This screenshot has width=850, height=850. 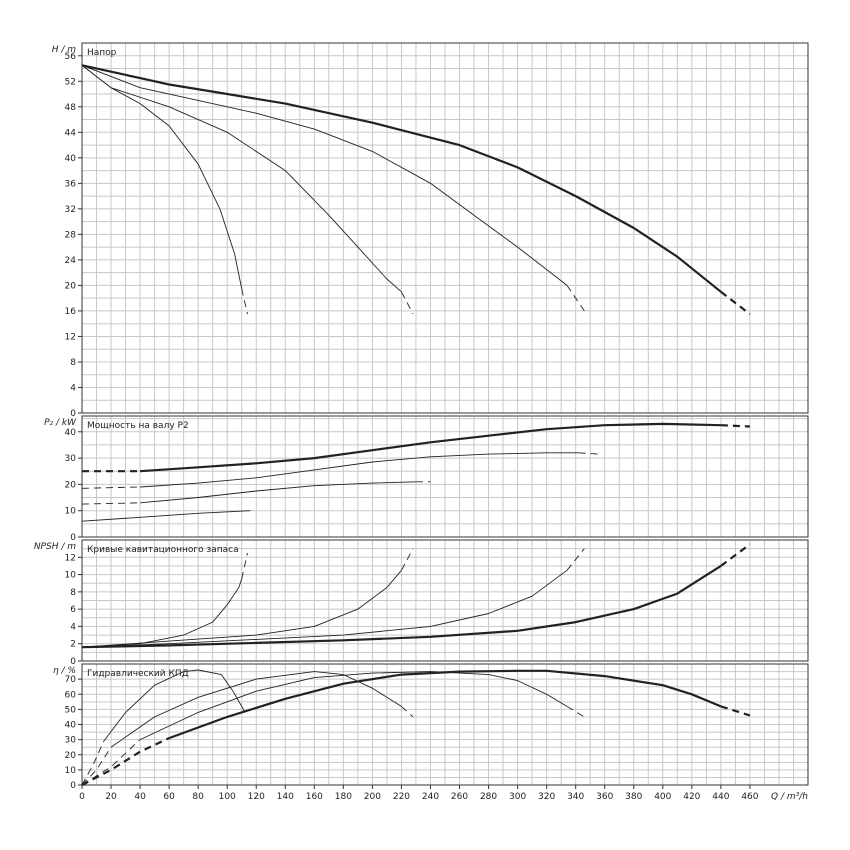 What do you see at coordinates (60, 423) in the screenshot?
I see `y-axis-label: P₂ / kW` at bounding box center [60, 423].